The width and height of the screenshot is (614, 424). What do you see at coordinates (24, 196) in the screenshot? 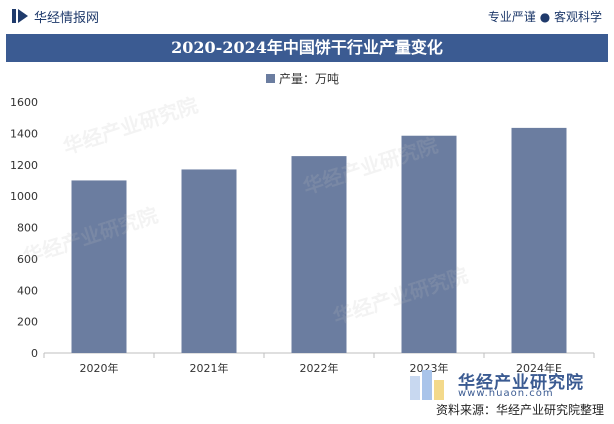
I see `y-tick-label: 1000` at bounding box center [24, 196].